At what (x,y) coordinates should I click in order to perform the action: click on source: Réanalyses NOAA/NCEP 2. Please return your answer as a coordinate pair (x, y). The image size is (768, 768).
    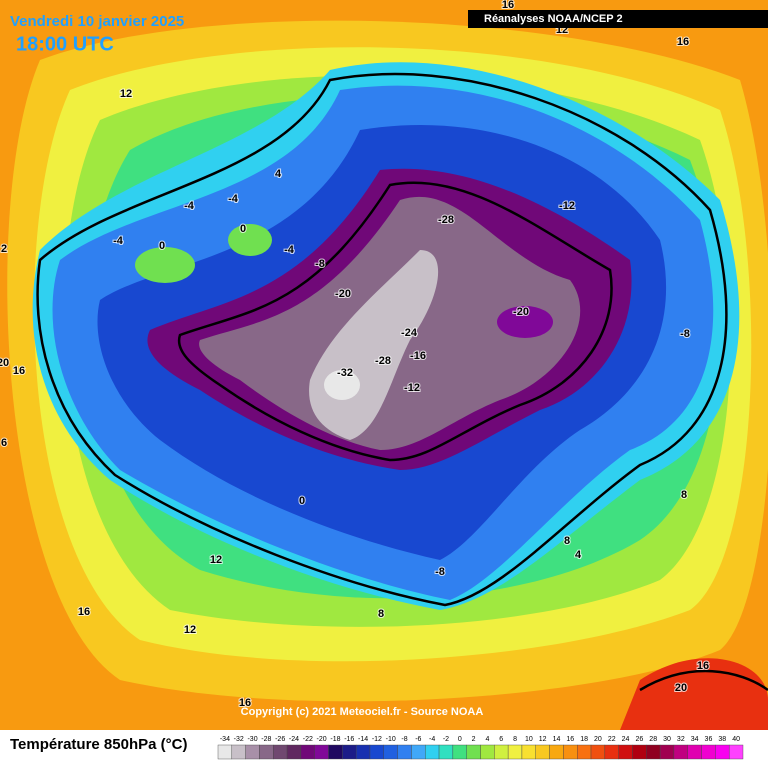
    Looking at the image, I should click on (553, 19).